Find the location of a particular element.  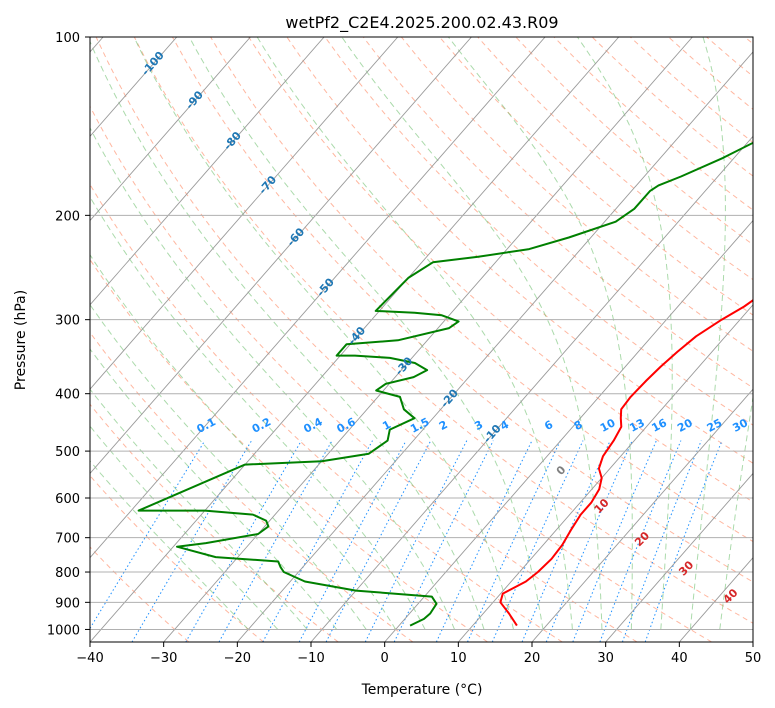

x-tick-label: 10 is located at coordinates (458, 658).